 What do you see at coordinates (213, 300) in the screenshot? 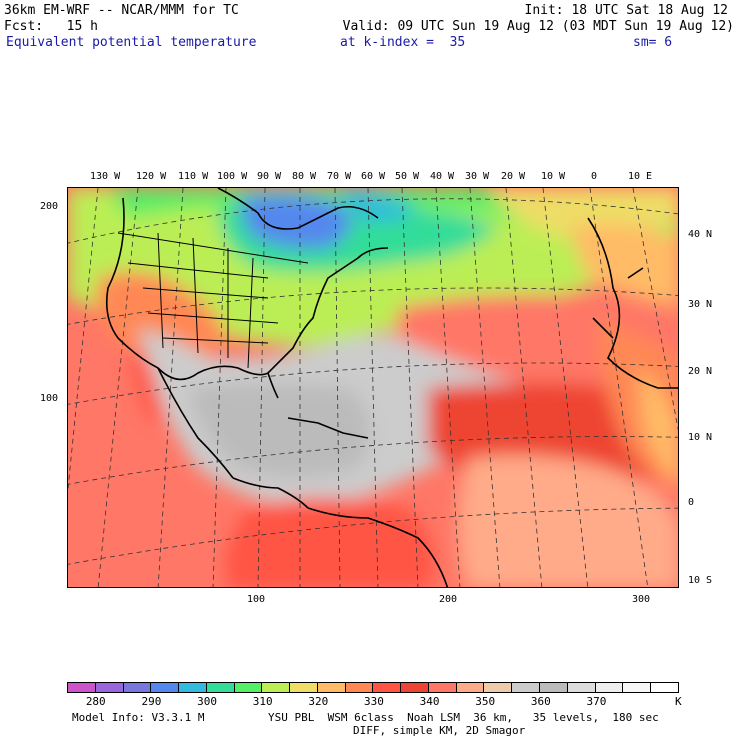
I see `boundaries` at bounding box center [213, 300].